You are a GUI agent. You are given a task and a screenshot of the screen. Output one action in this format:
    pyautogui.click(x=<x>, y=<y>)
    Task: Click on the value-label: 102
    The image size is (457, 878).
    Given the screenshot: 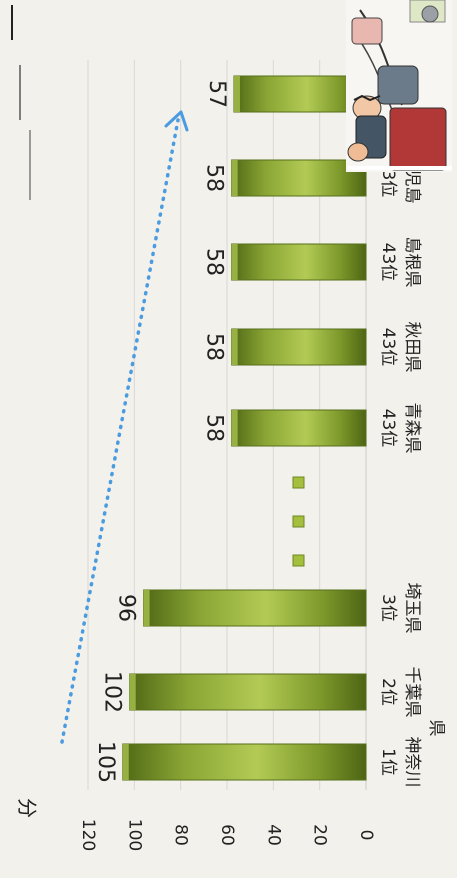 What is the action you would take?
    pyautogui.click(x=112, y=692)
    